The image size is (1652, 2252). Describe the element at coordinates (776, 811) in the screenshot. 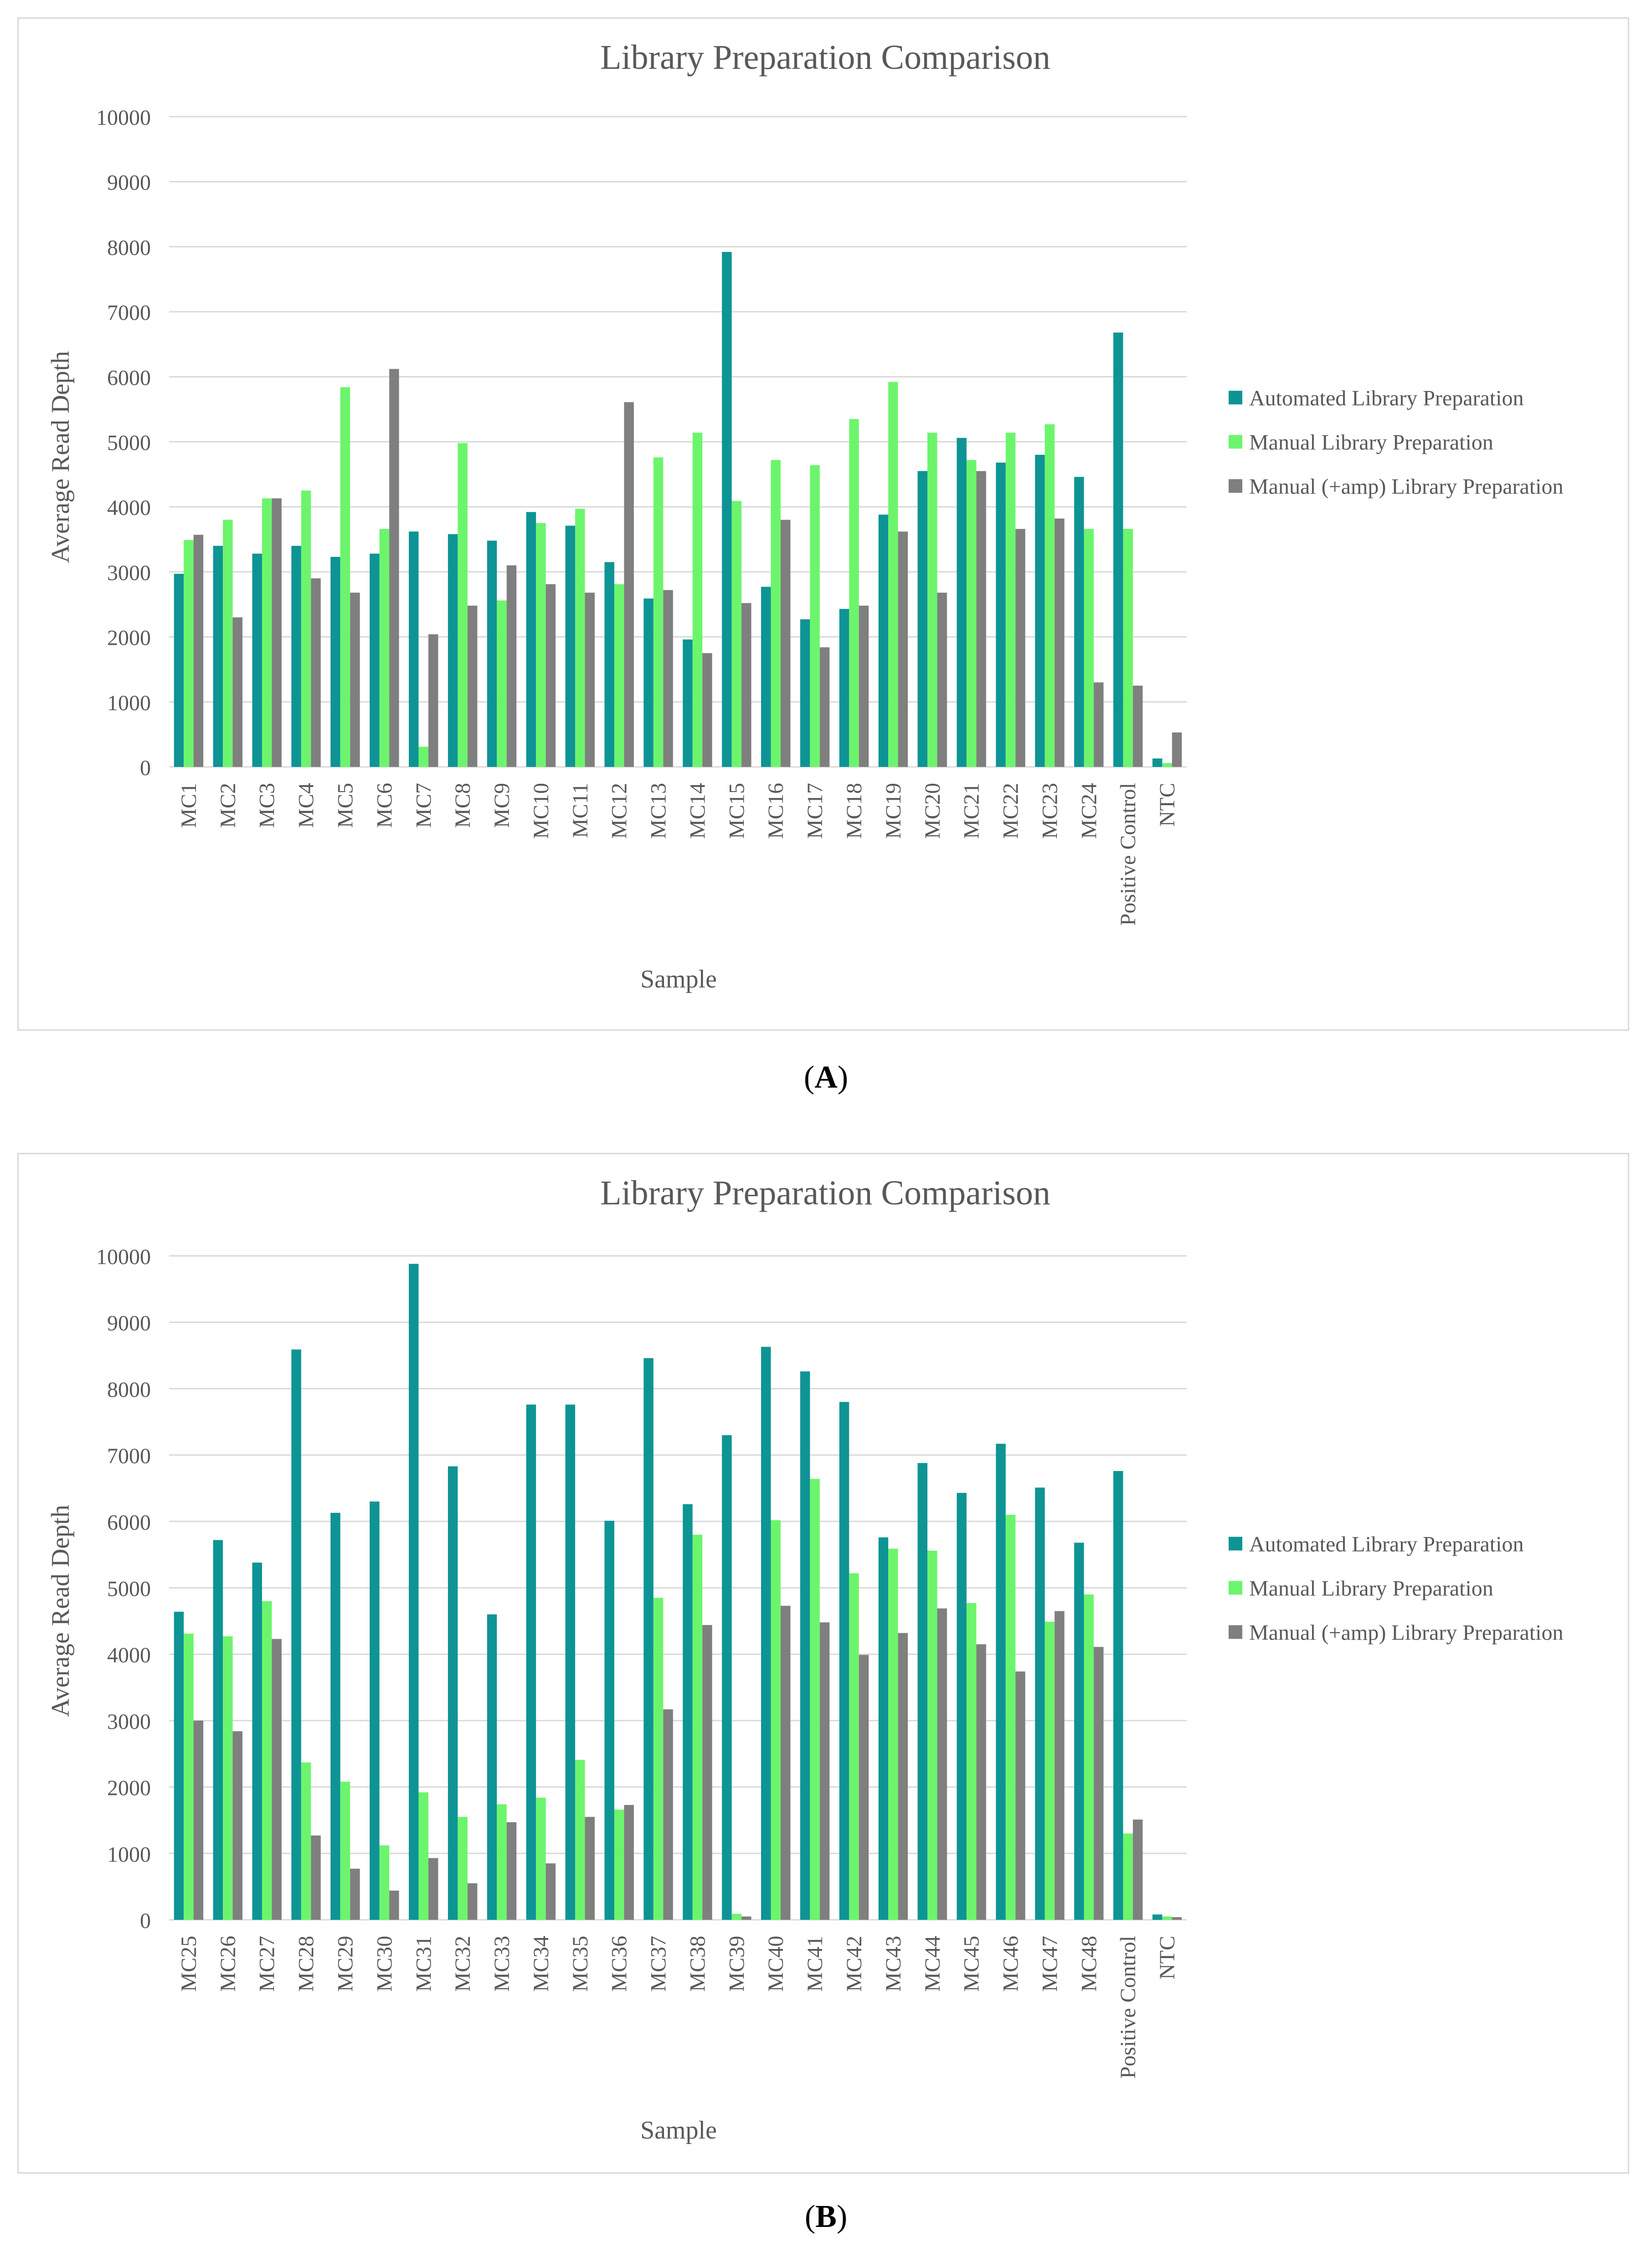

I see `x-tick-label: MC16` at that location.